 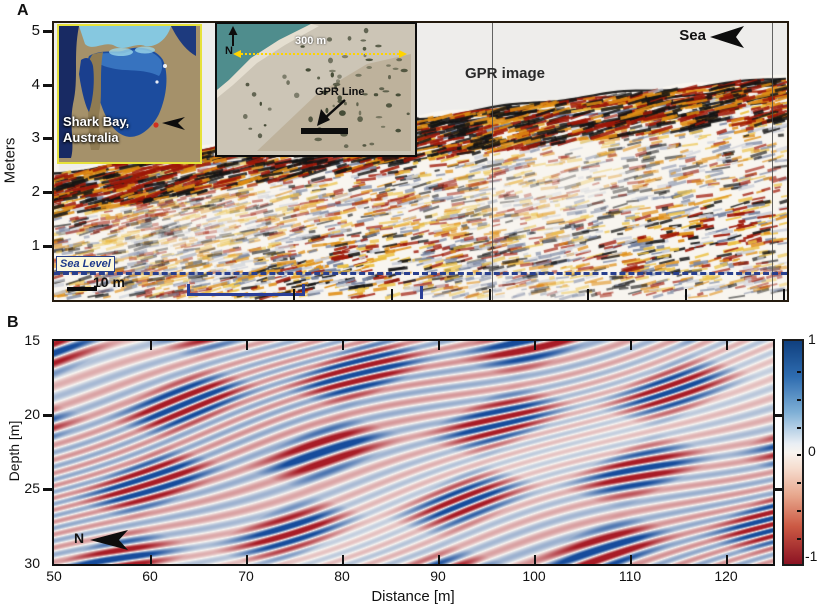 I want to click on y-tick-label: 30, so click(x=32, y=563).